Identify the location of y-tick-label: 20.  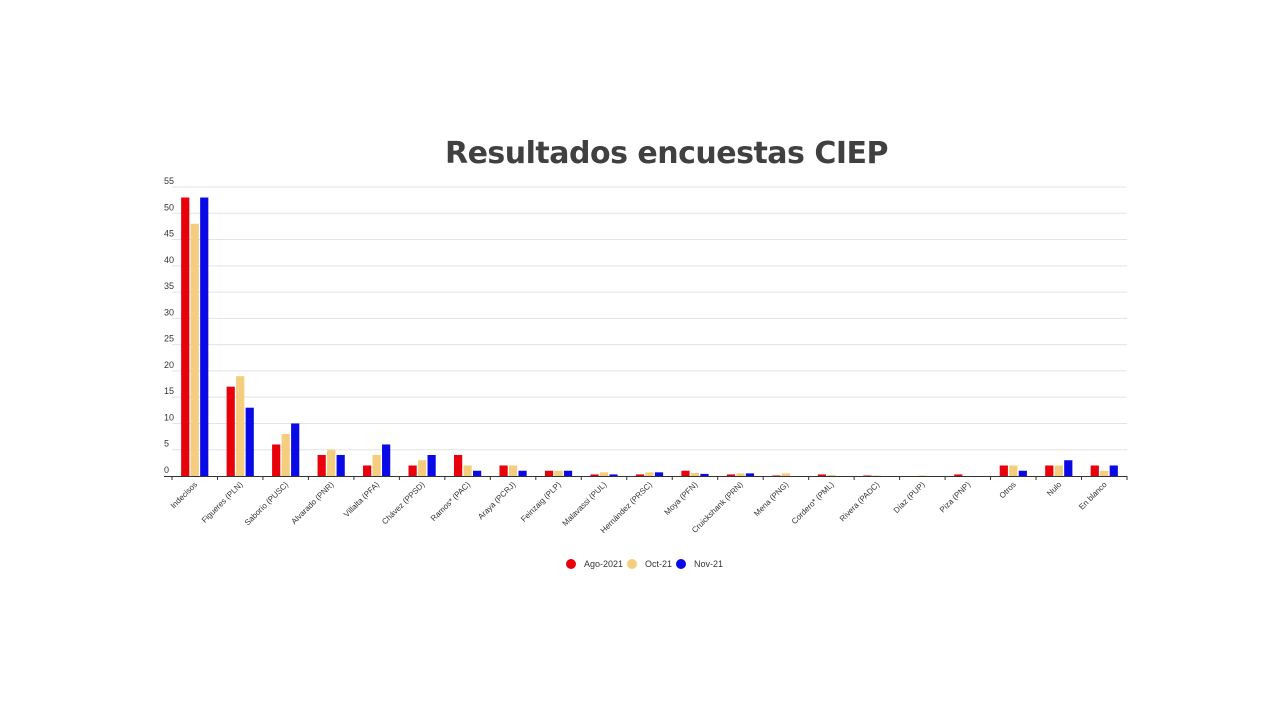
(169, 365).